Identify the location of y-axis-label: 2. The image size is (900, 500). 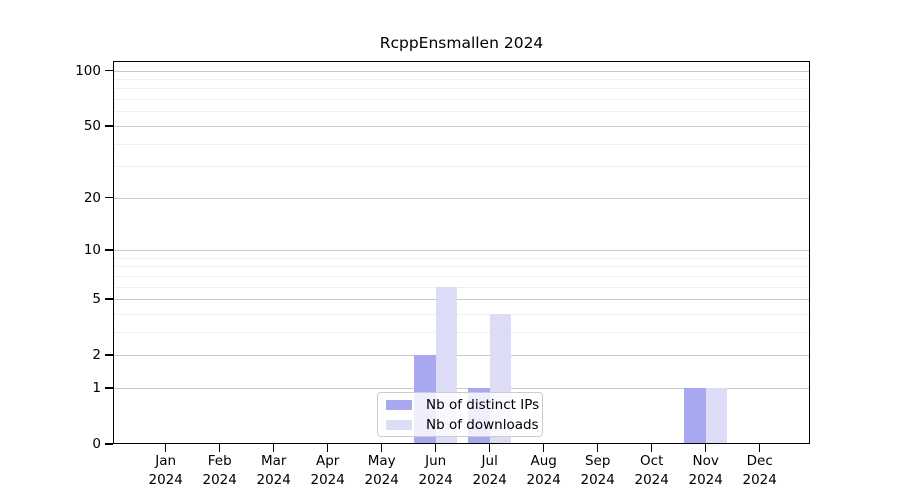
(96, 355).